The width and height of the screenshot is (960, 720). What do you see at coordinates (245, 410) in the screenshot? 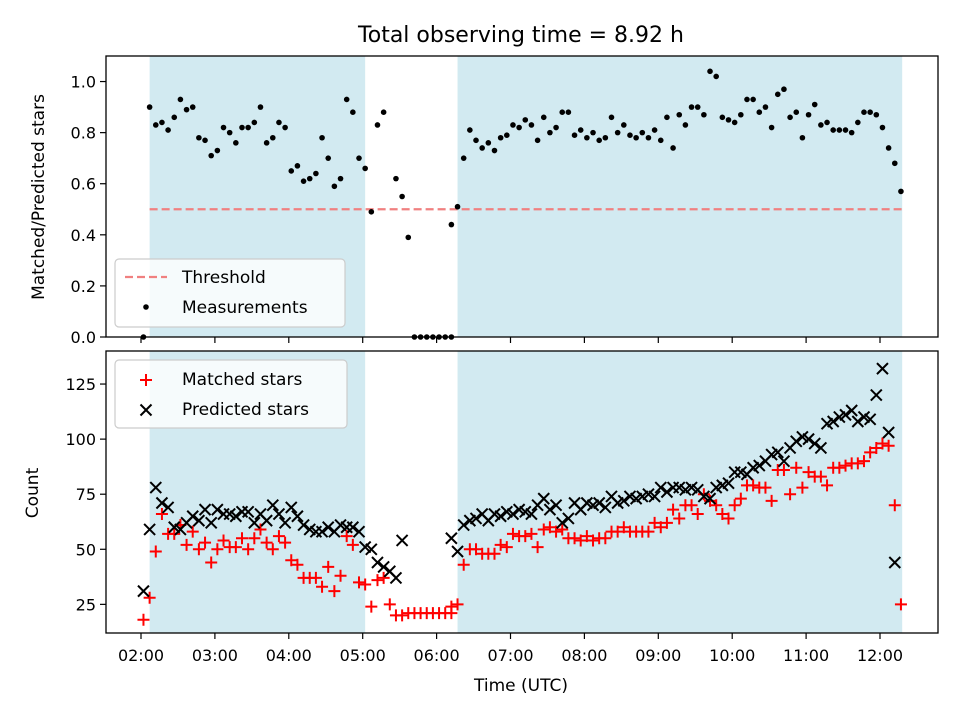
I see `legend-predicted-label: Predicted stars` at bounding box center [245, 410].